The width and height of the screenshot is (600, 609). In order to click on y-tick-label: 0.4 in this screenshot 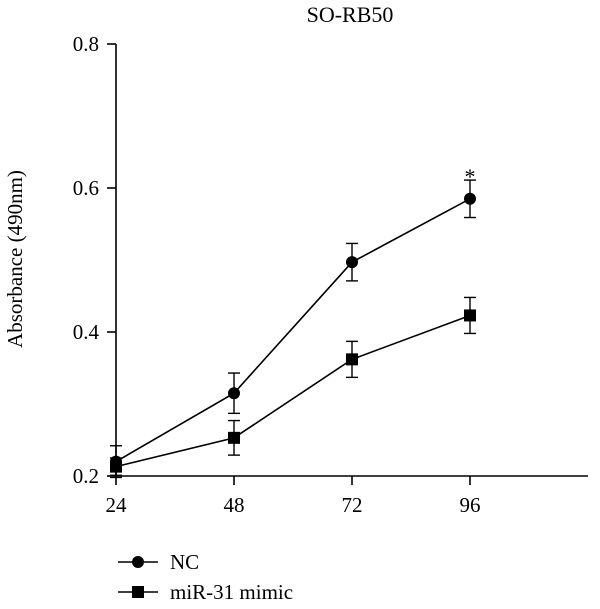, I will do `click(86, 332)`.